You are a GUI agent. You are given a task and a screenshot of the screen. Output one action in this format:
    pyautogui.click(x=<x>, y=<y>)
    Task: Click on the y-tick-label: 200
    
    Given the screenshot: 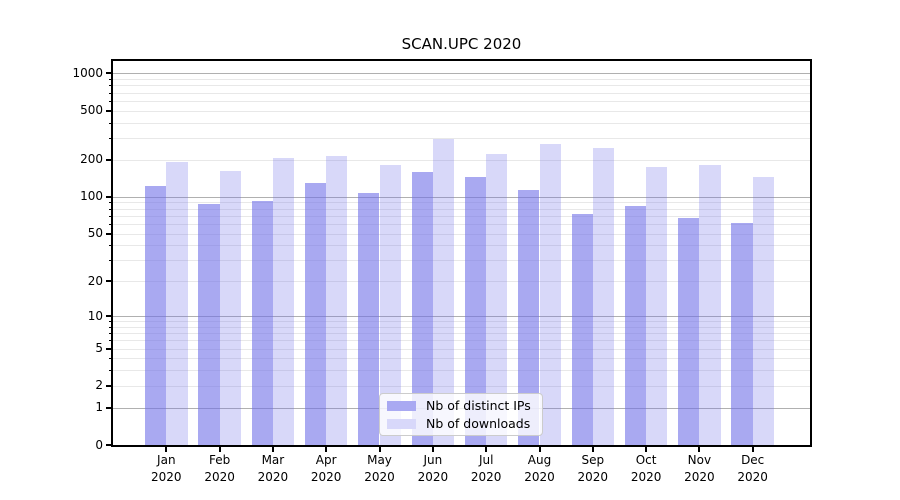 What is the action you would take?
    pyautogui.click(x=91, y=159)
    